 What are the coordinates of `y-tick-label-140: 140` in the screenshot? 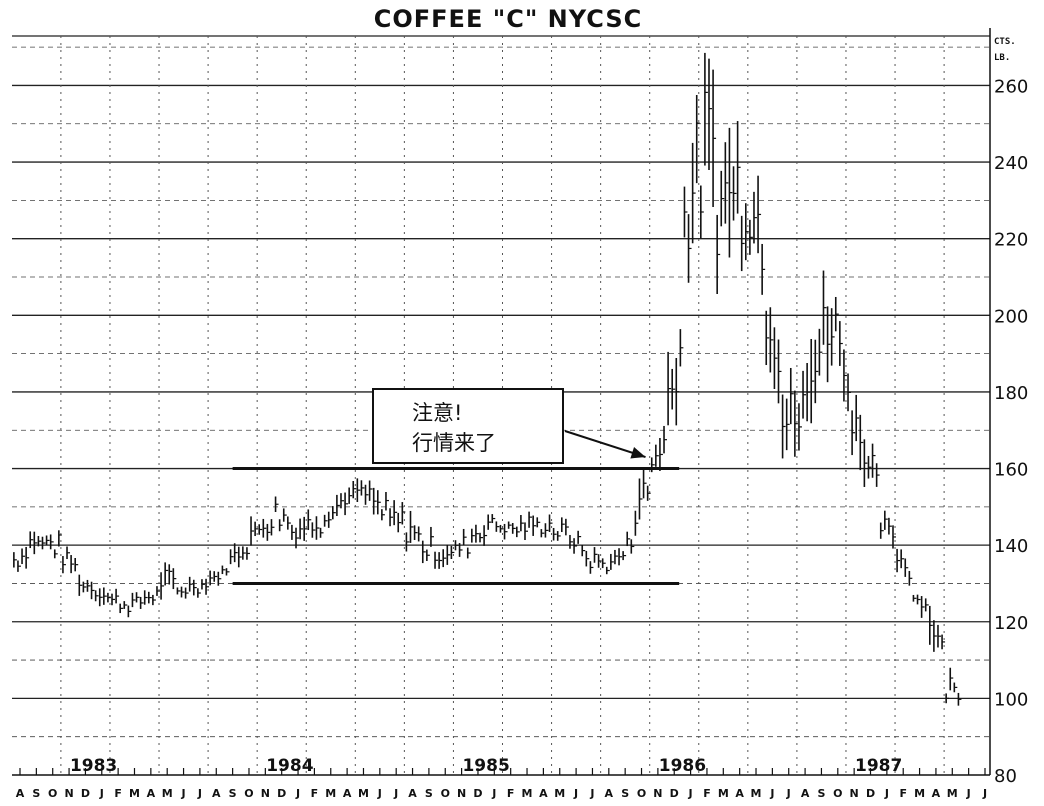 It's located at (1011, 546).